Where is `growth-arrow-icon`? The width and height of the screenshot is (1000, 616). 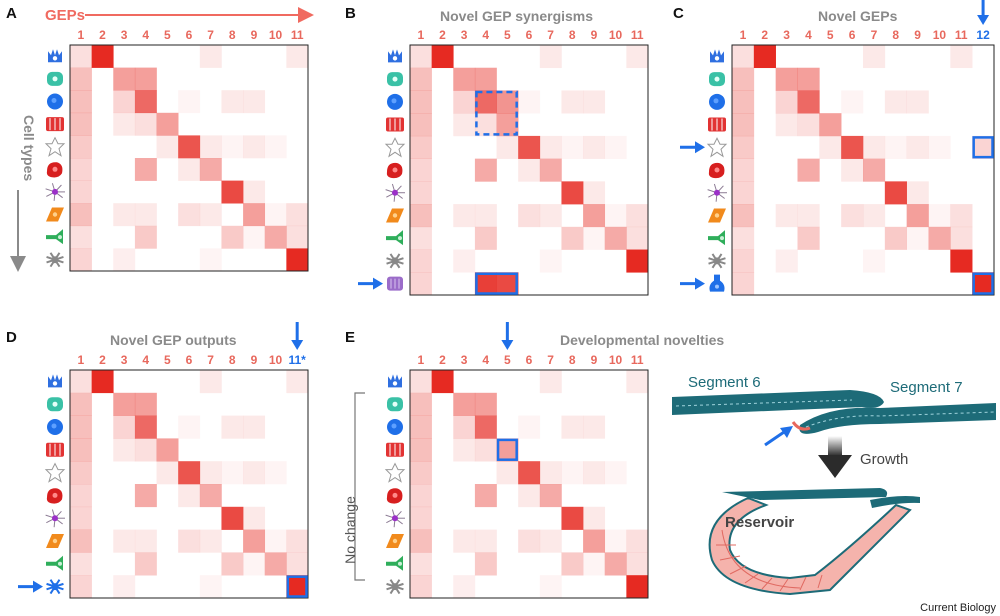 growth-arrow-icon is located at coordinates (835, 466).